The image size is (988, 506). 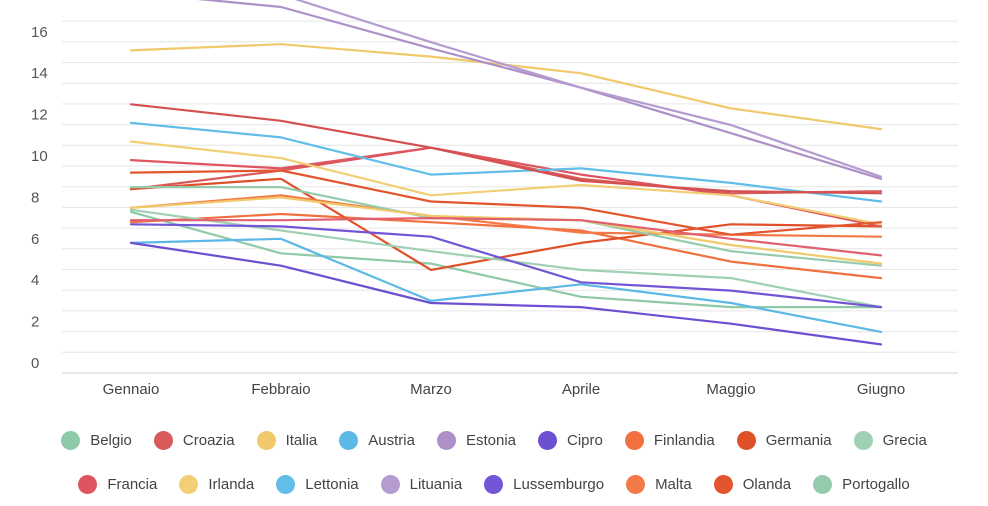 What do you see at coordinates (280, 389) in the screenshot?
I see `x-tick-label: Febbraio` at bounding box center [280, 389].